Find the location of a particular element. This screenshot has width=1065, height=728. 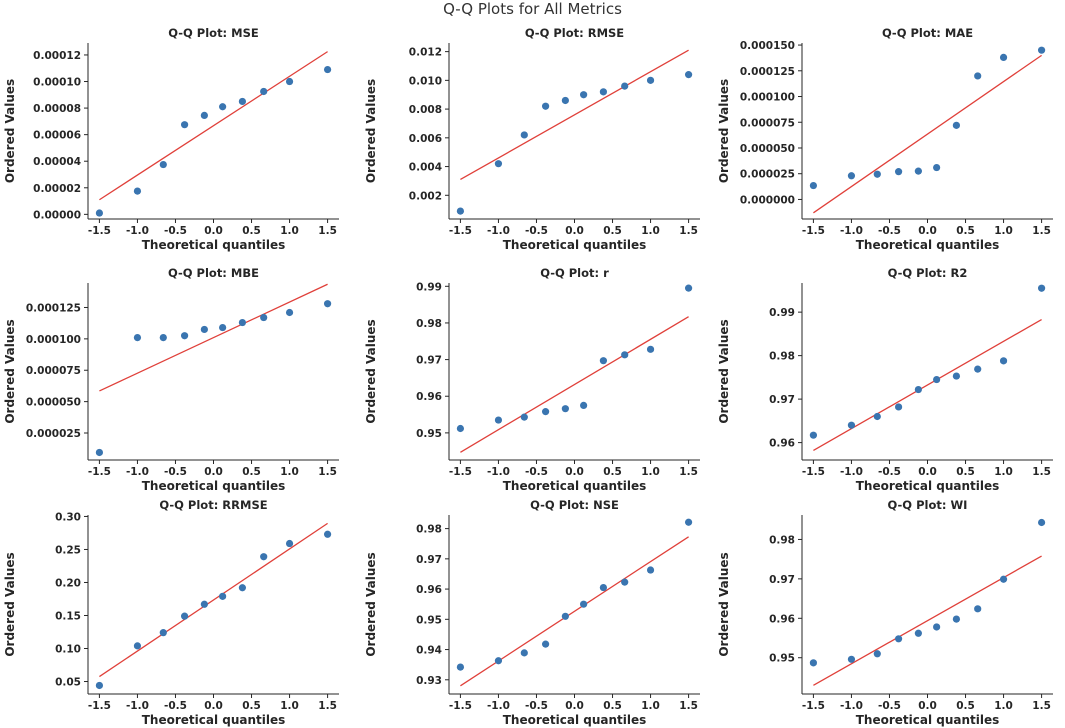

y-tick-label: 0.93 is located at coordinates (429, 681).